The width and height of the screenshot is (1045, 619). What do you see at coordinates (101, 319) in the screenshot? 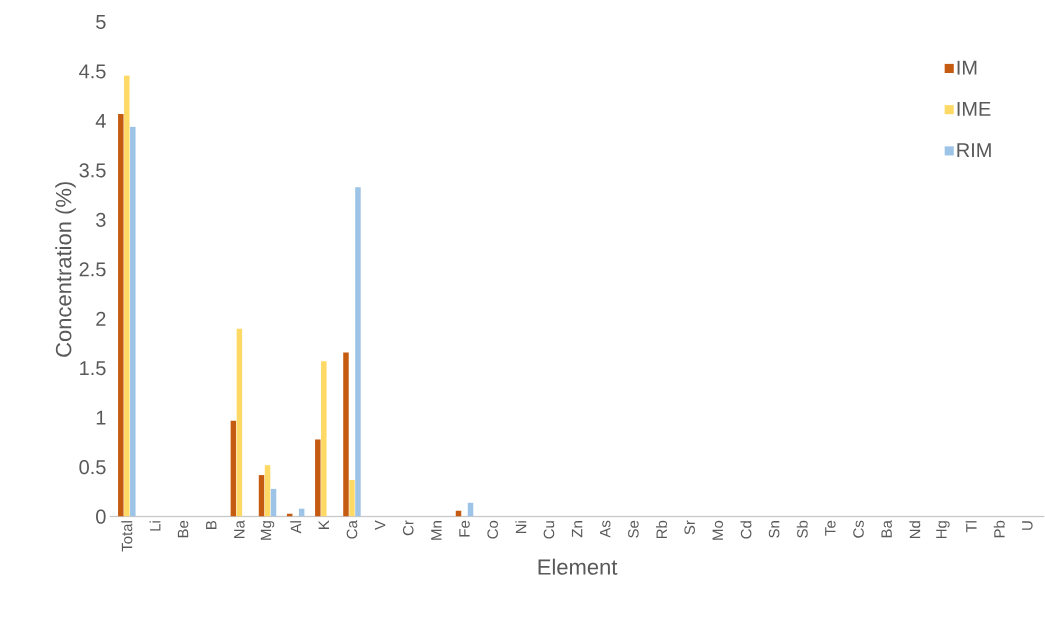
I see `y-tick-label: 2` at bounding box center [101, 319].